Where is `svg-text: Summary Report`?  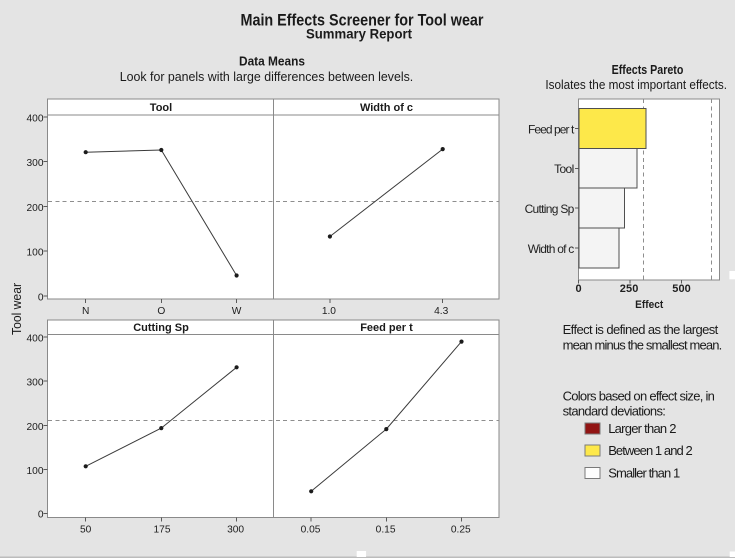
svg-text: Summary Report is located at coordinates (359, 33).